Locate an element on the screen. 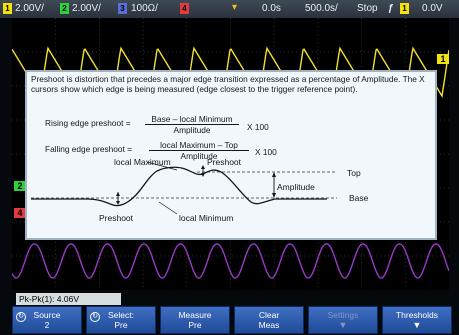 The width and height of the screenshot is (459, 335). softkey-label: Settings is located at coordinates (343, 315).